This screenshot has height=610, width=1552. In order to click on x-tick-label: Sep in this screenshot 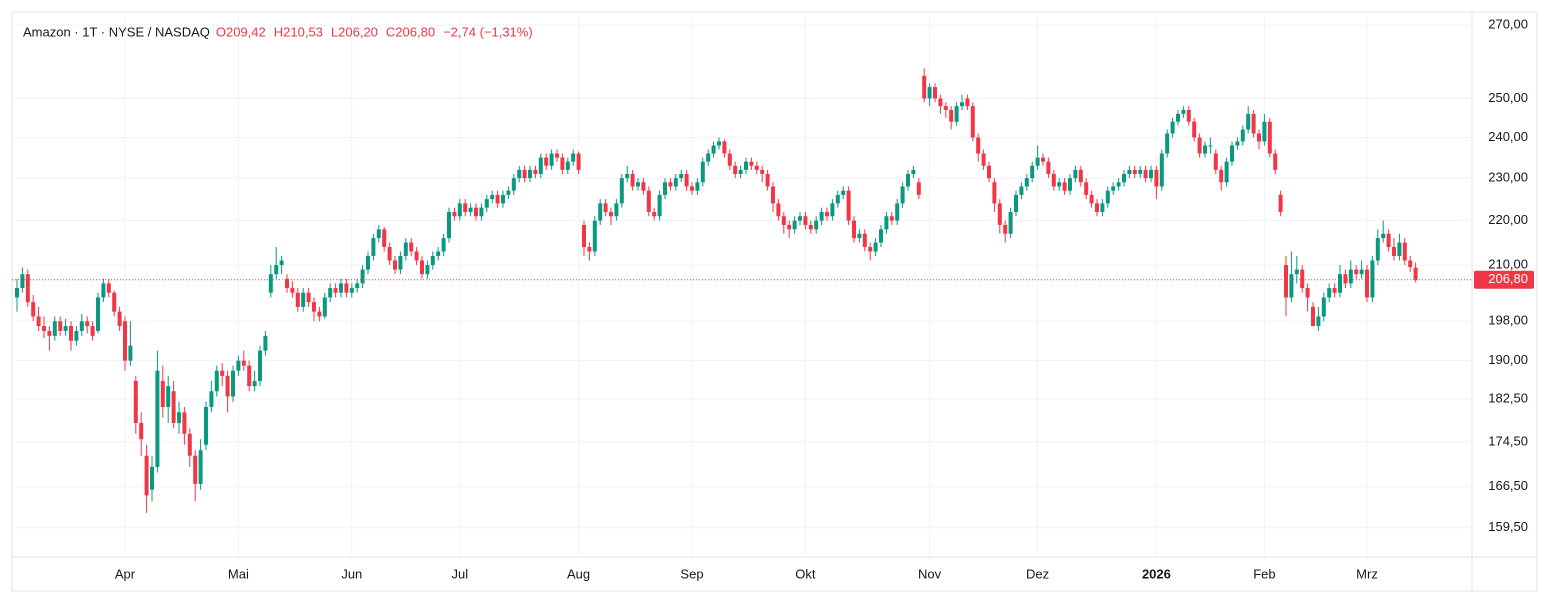, I will do `click(691, 573)`.